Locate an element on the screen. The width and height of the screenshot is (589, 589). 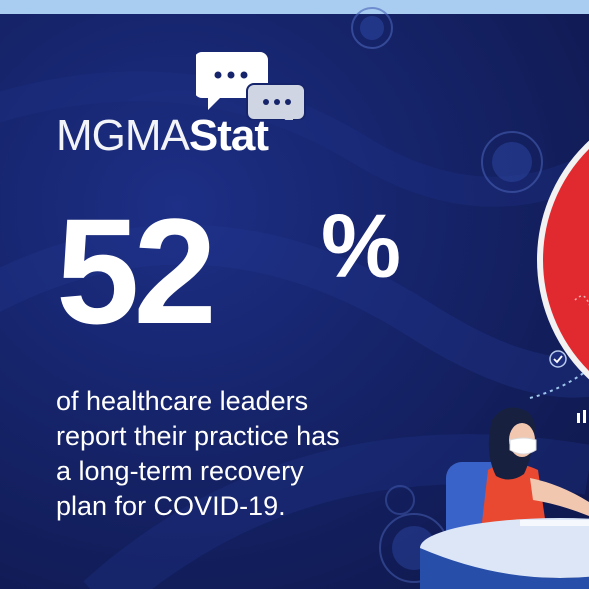
checkmark-icon is located at coordinates (558, 359).